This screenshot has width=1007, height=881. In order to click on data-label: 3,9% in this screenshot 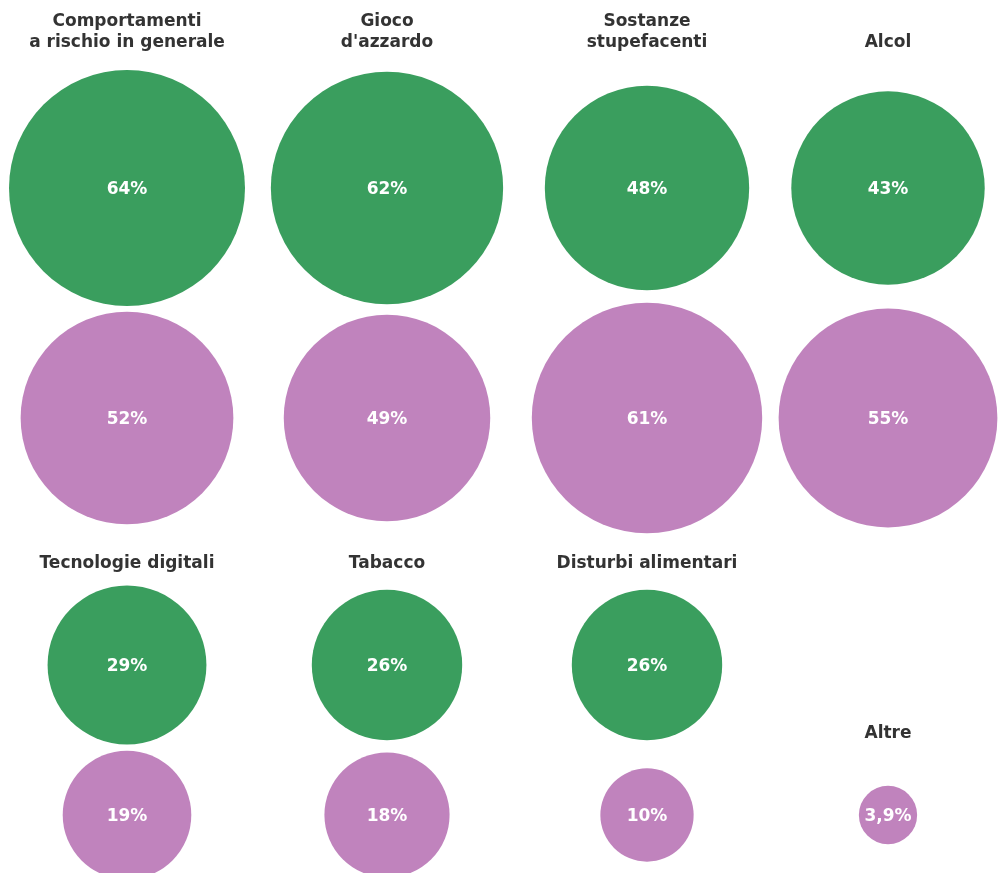, I will do `click(888, 814)`.